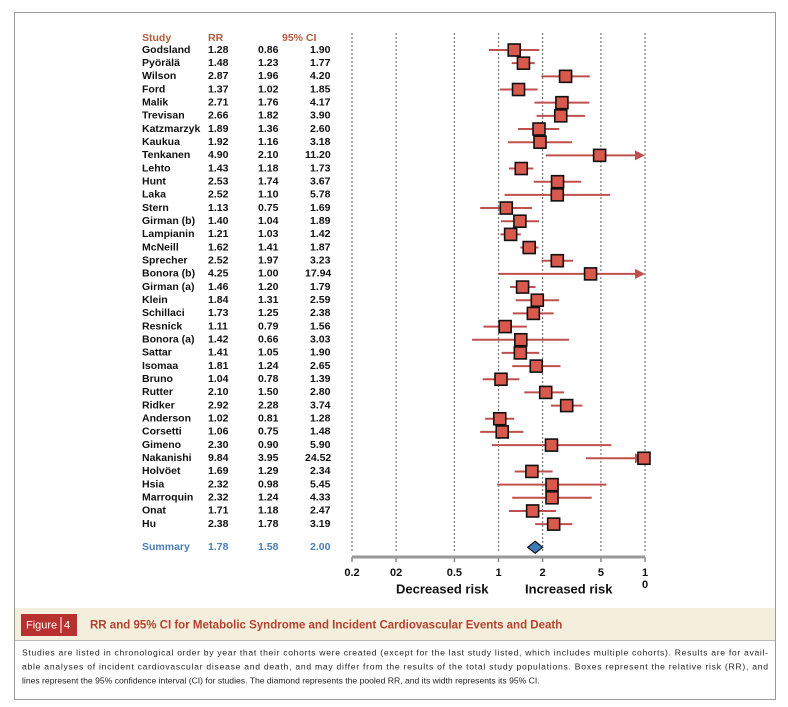  I want to click on ci-upper: 1.69, so click(320, 208).